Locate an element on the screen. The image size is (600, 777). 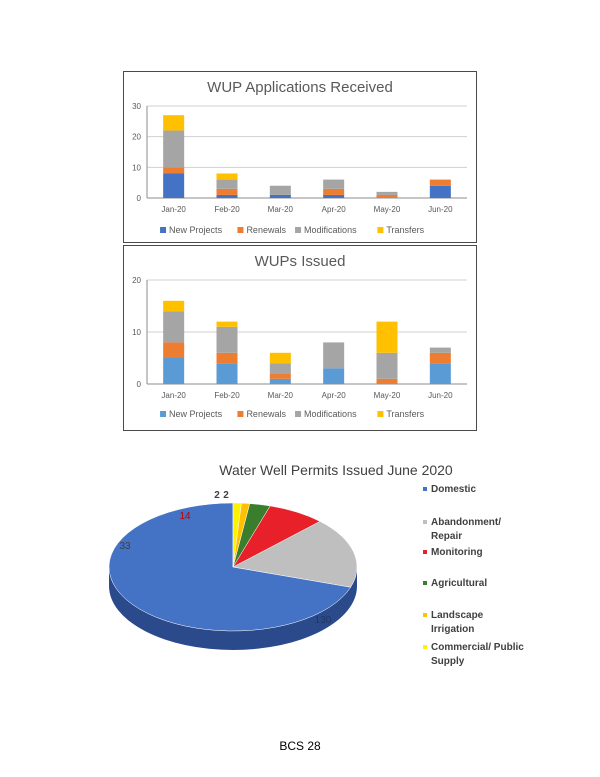
legend-label: Monitoring is located at coordinates (457, 552).